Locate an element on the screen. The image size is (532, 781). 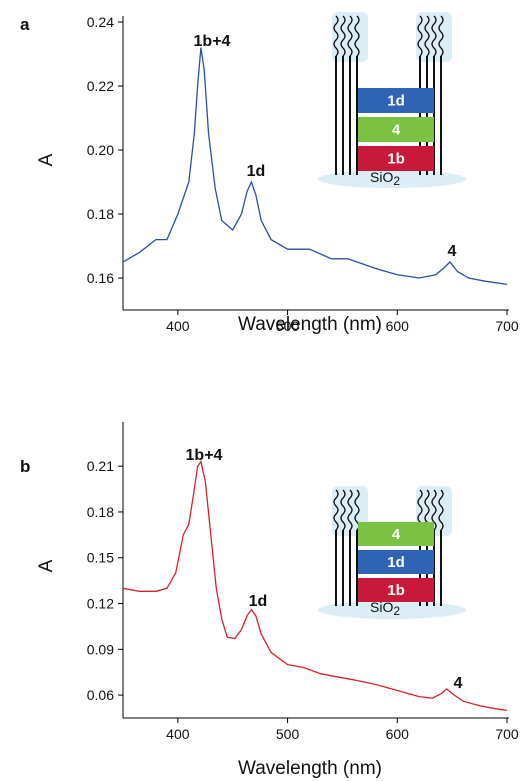
y-tick-label: 0.21 is located at coordinates (100, 466).